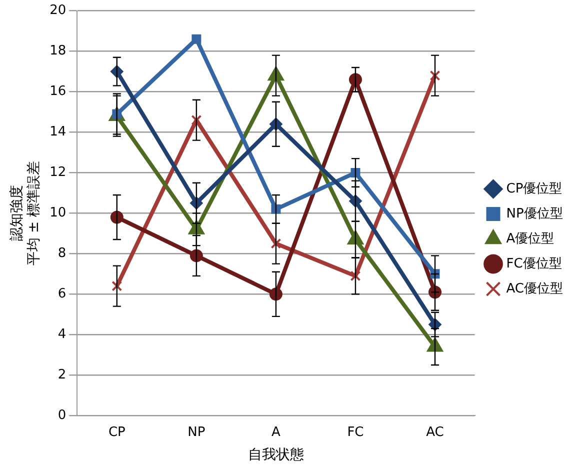 The height and width of the screenshot is (473, 583). Describe the element at coordinates (117, 432) in the screenshot. I see `x-tick-label: CP` at that location.